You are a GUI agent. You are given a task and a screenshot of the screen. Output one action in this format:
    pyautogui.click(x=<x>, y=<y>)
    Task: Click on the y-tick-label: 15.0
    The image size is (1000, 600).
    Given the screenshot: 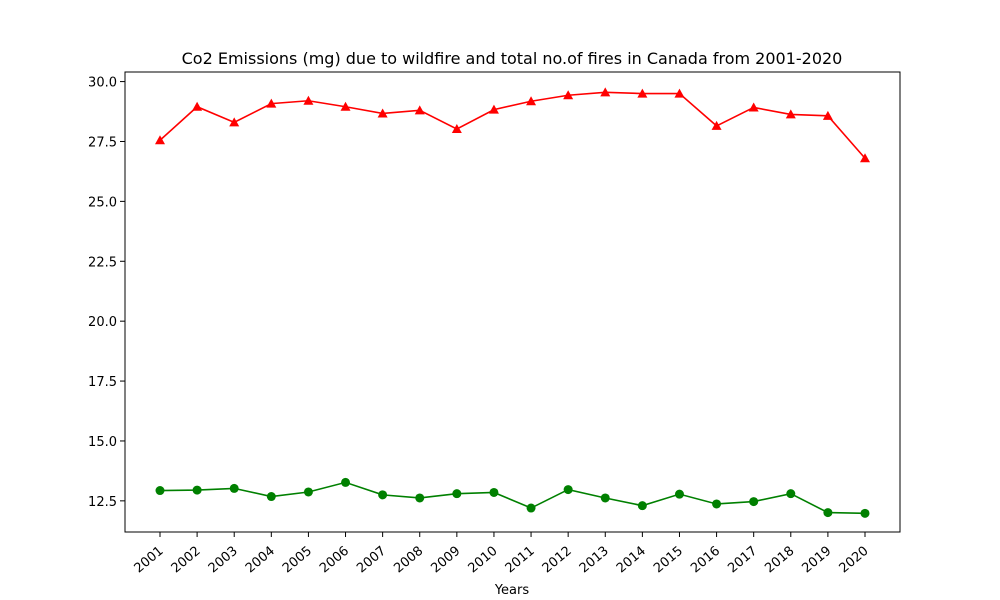 What is the action you would take?
    pyautogui.click(x=102, y=442)
    